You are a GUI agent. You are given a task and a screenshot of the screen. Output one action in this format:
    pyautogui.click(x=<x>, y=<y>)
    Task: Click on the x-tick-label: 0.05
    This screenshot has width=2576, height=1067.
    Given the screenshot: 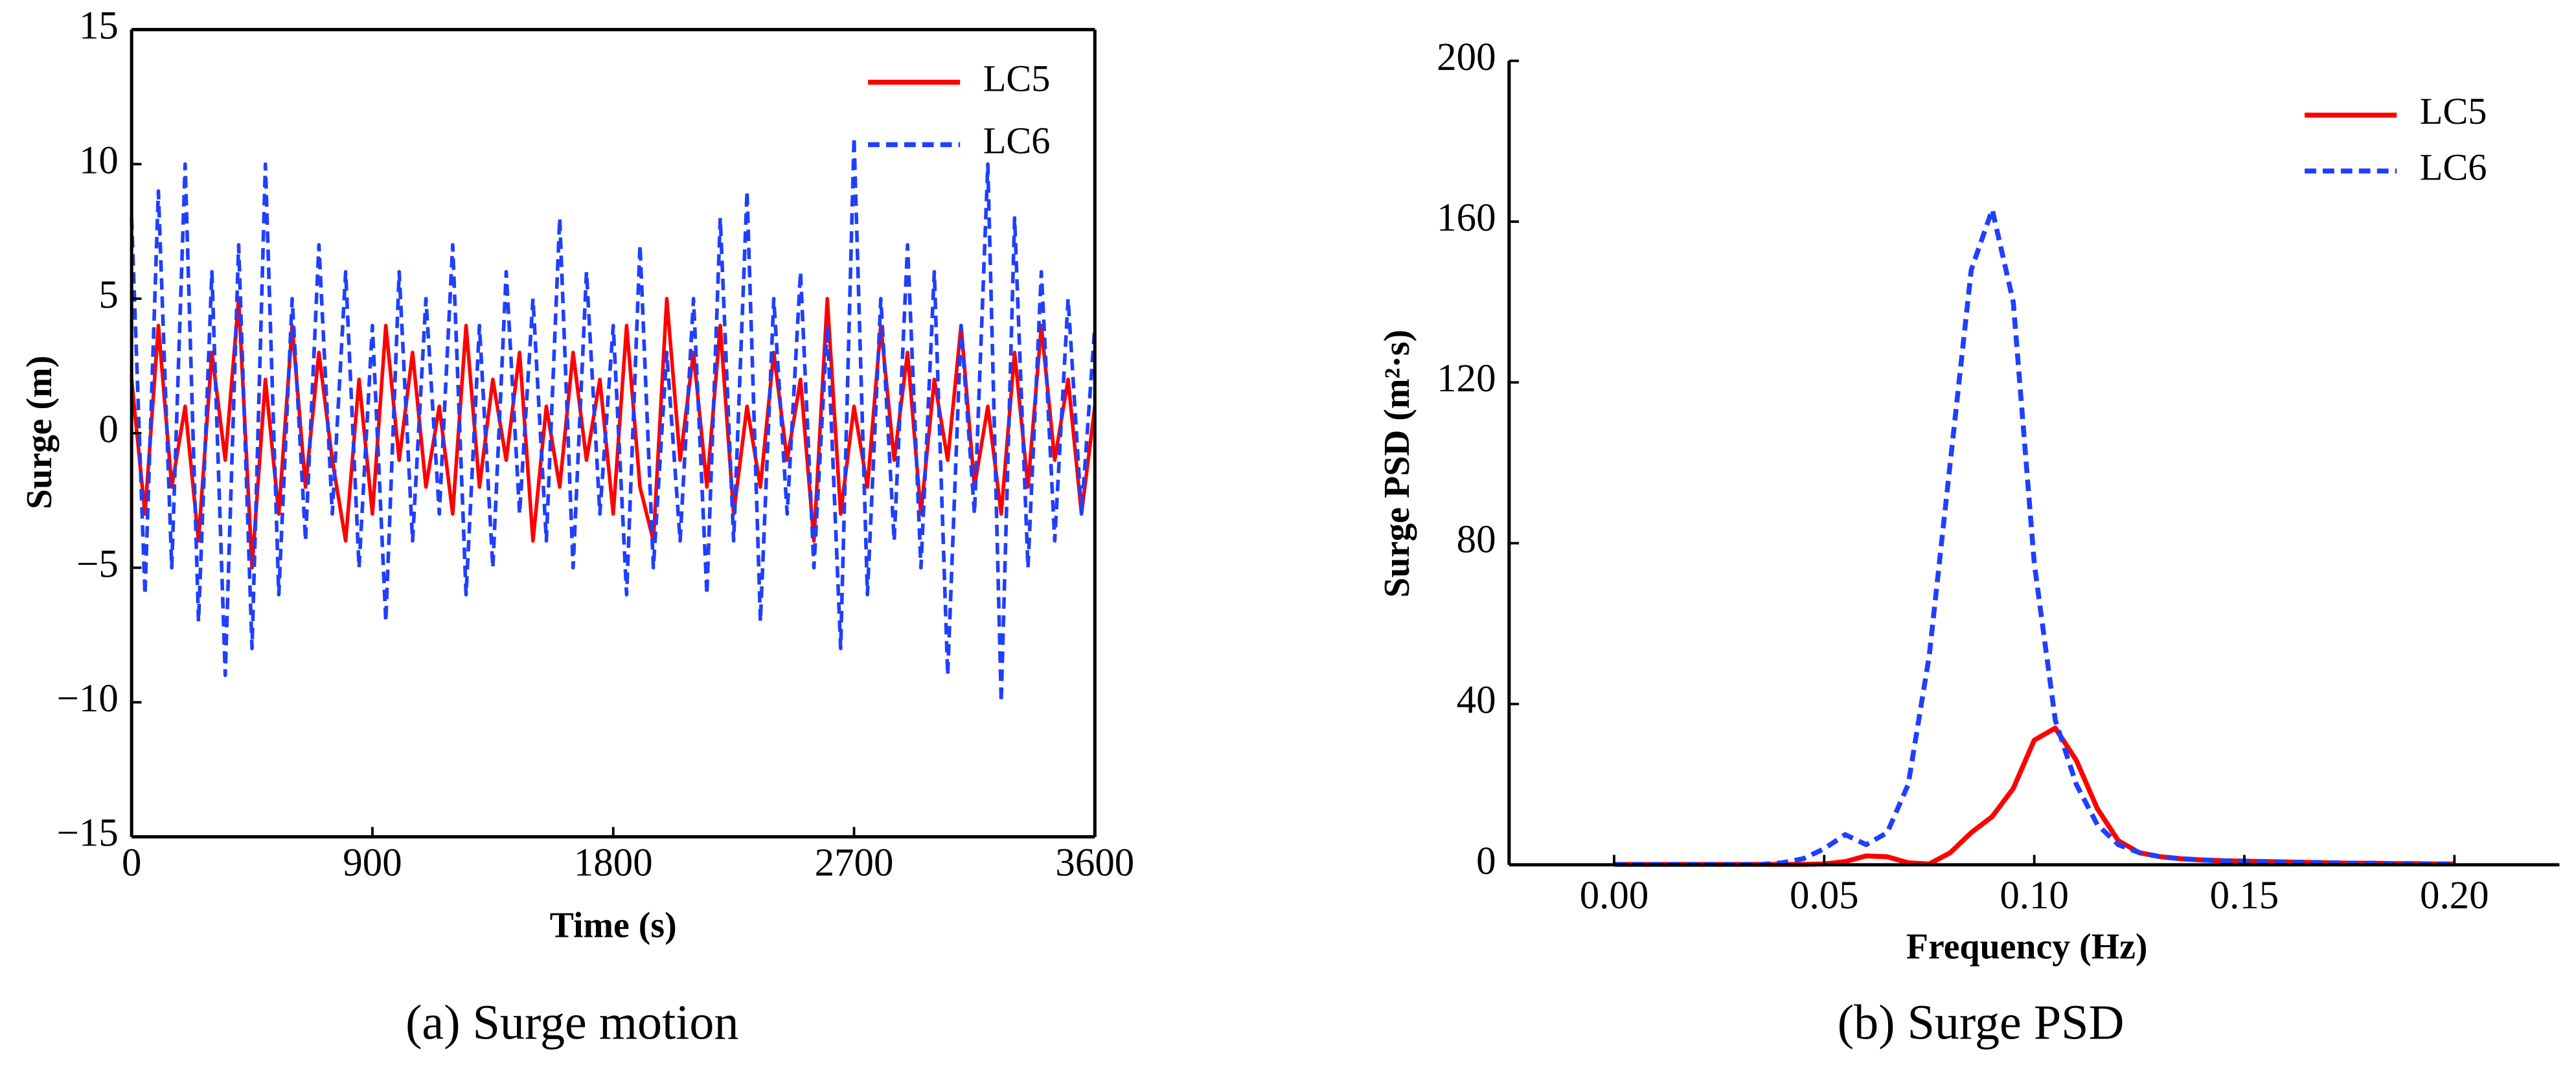 What is the action you would take?
    pyautogui.click(x=1824, y=895)
    